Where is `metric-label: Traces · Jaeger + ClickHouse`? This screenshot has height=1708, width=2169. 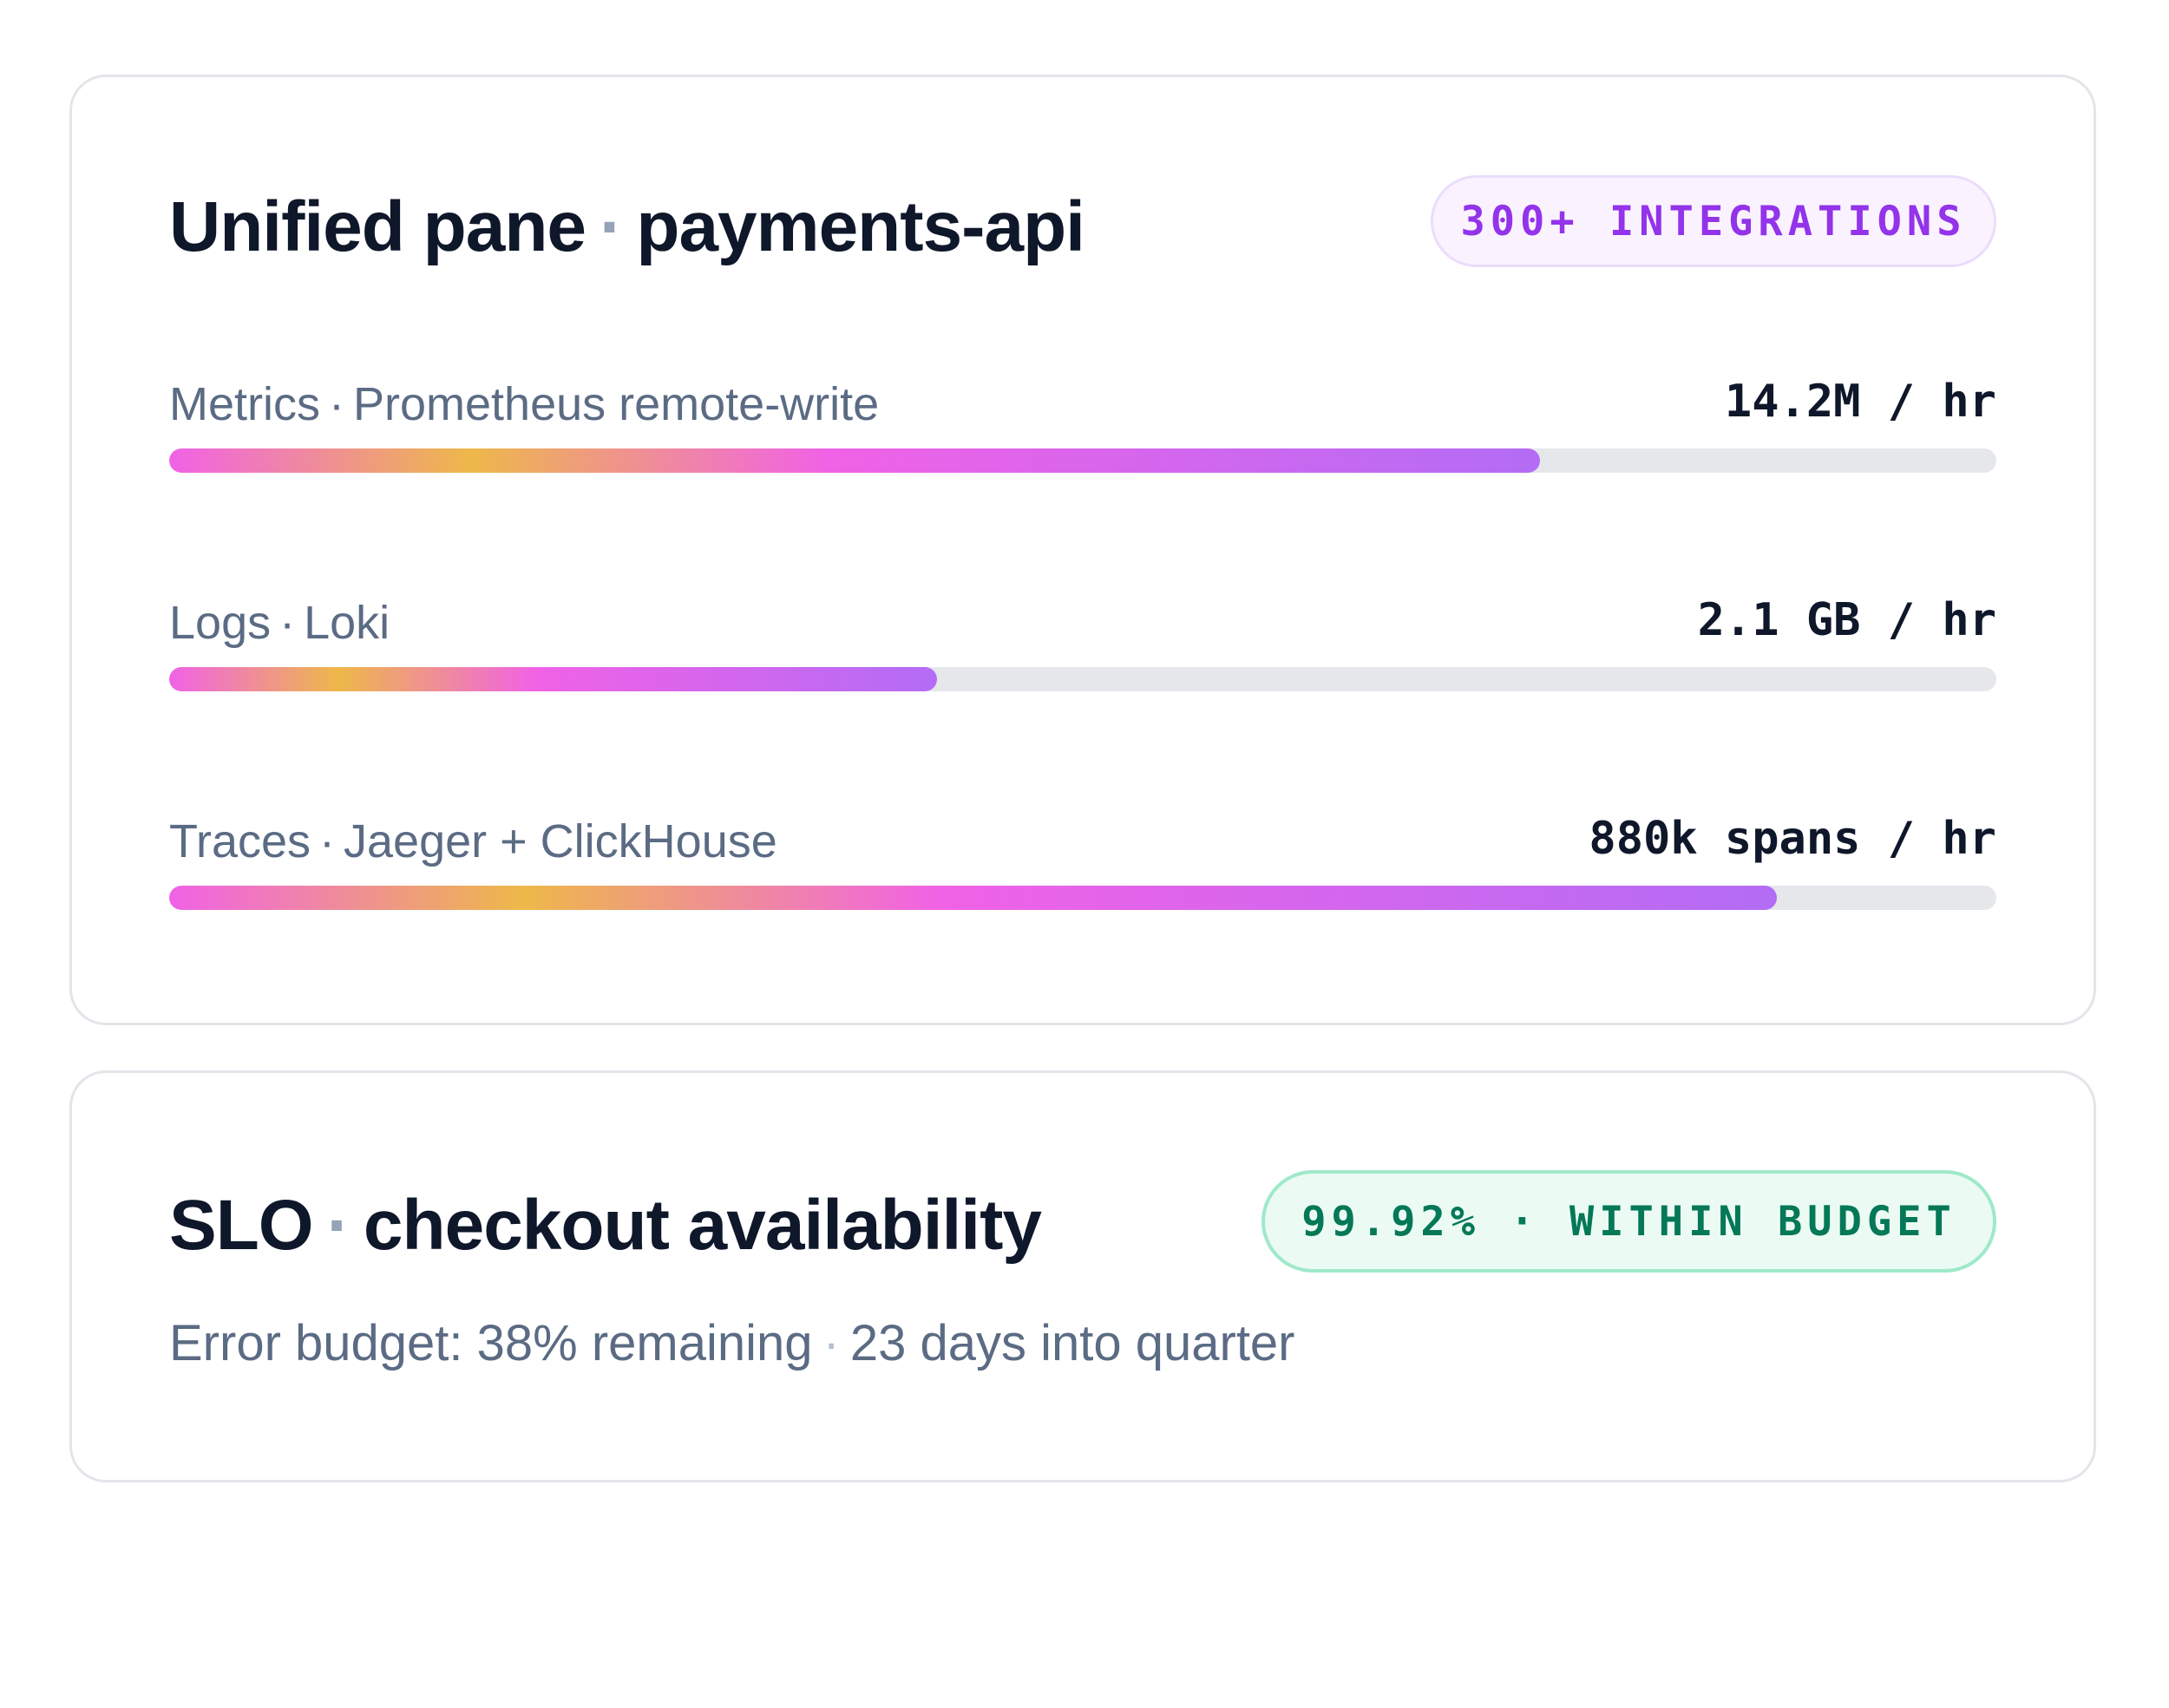
metric-label: Traces · Jaeger + ClickHouse is located at coordinates (473, 841).